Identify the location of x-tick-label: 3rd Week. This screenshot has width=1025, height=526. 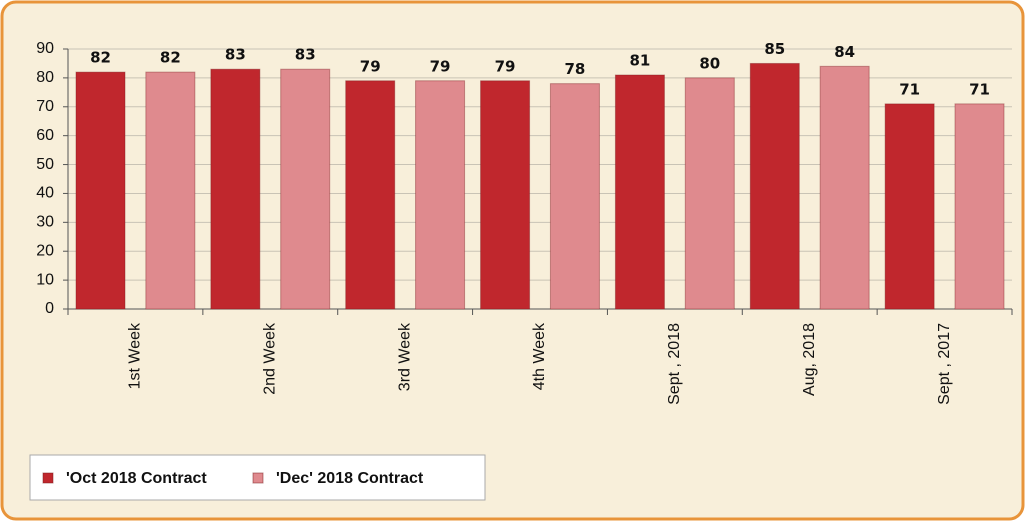
(404, 356).